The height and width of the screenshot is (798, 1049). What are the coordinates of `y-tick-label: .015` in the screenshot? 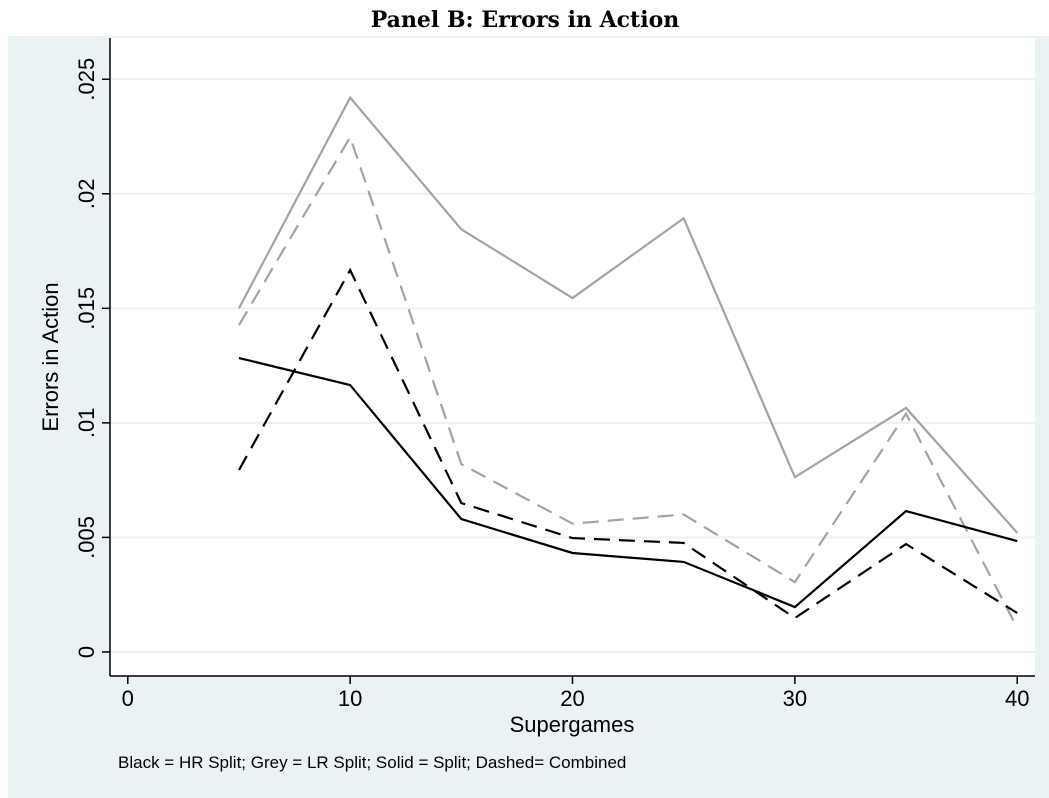 It's located at (86, 308).